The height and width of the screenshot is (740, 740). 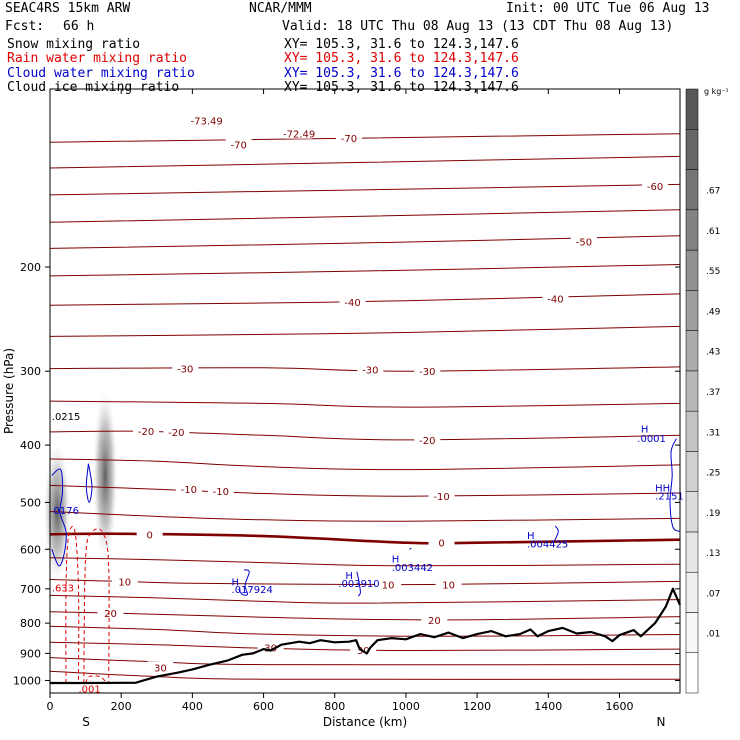 I want to click on rain-contours: .633 .001 .0215, so click(x=81, y=554).